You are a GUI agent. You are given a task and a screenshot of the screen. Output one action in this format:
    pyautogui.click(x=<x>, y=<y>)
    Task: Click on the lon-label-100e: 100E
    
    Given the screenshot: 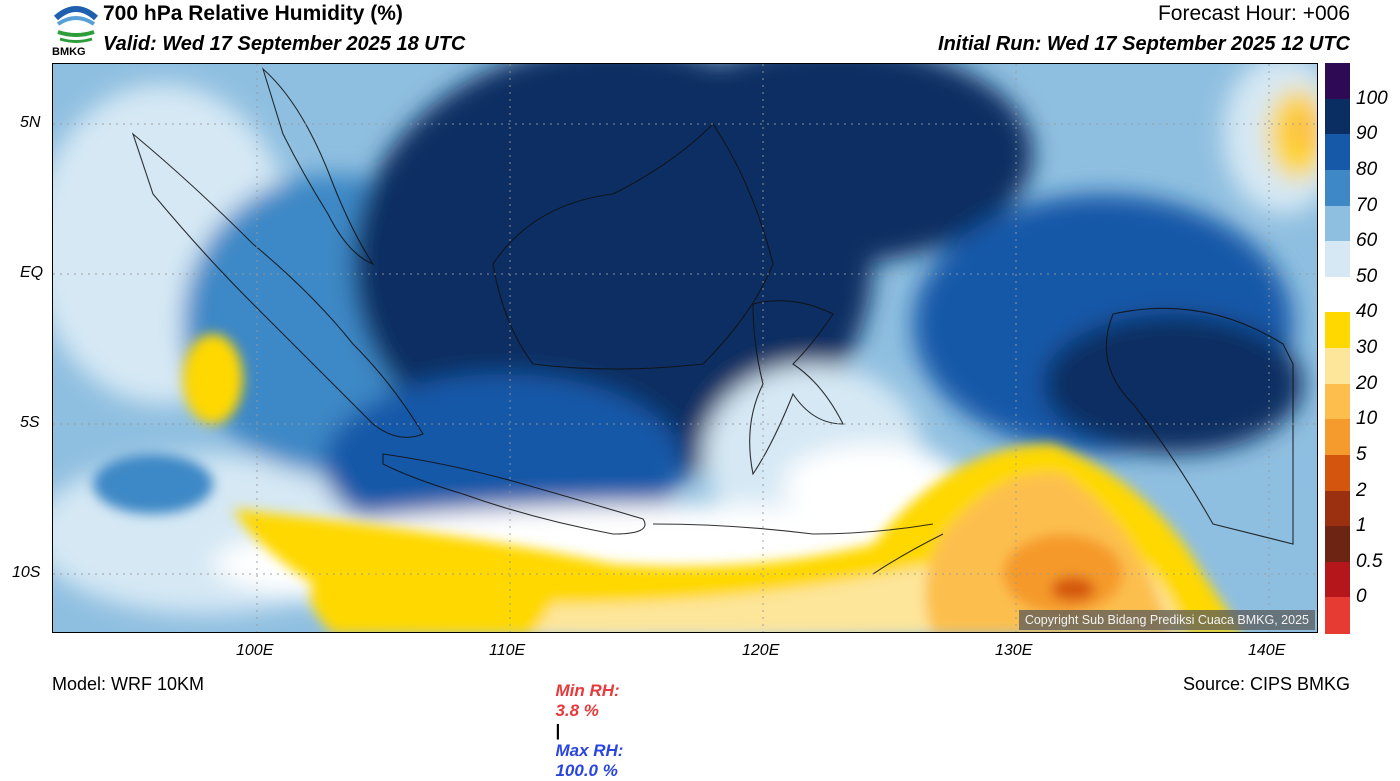 What is the action you would take?
    pyautogui.click(x=255, y=650)
    